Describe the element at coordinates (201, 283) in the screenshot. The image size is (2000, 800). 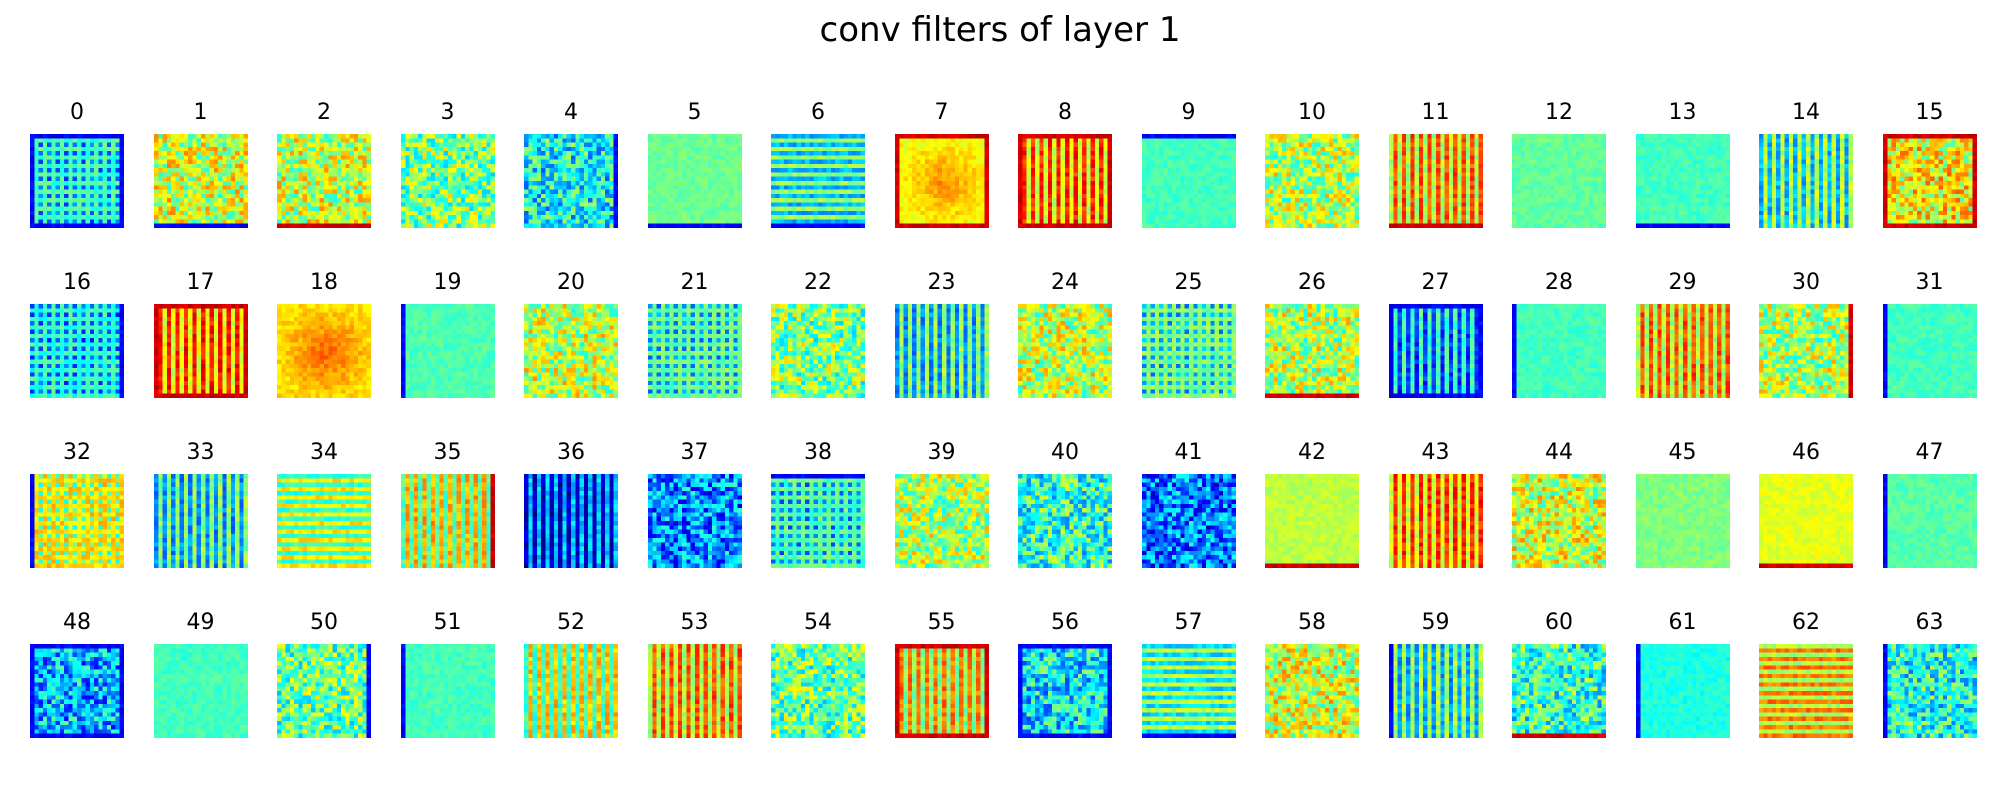
I see `filter-index-label: 17` at that location.